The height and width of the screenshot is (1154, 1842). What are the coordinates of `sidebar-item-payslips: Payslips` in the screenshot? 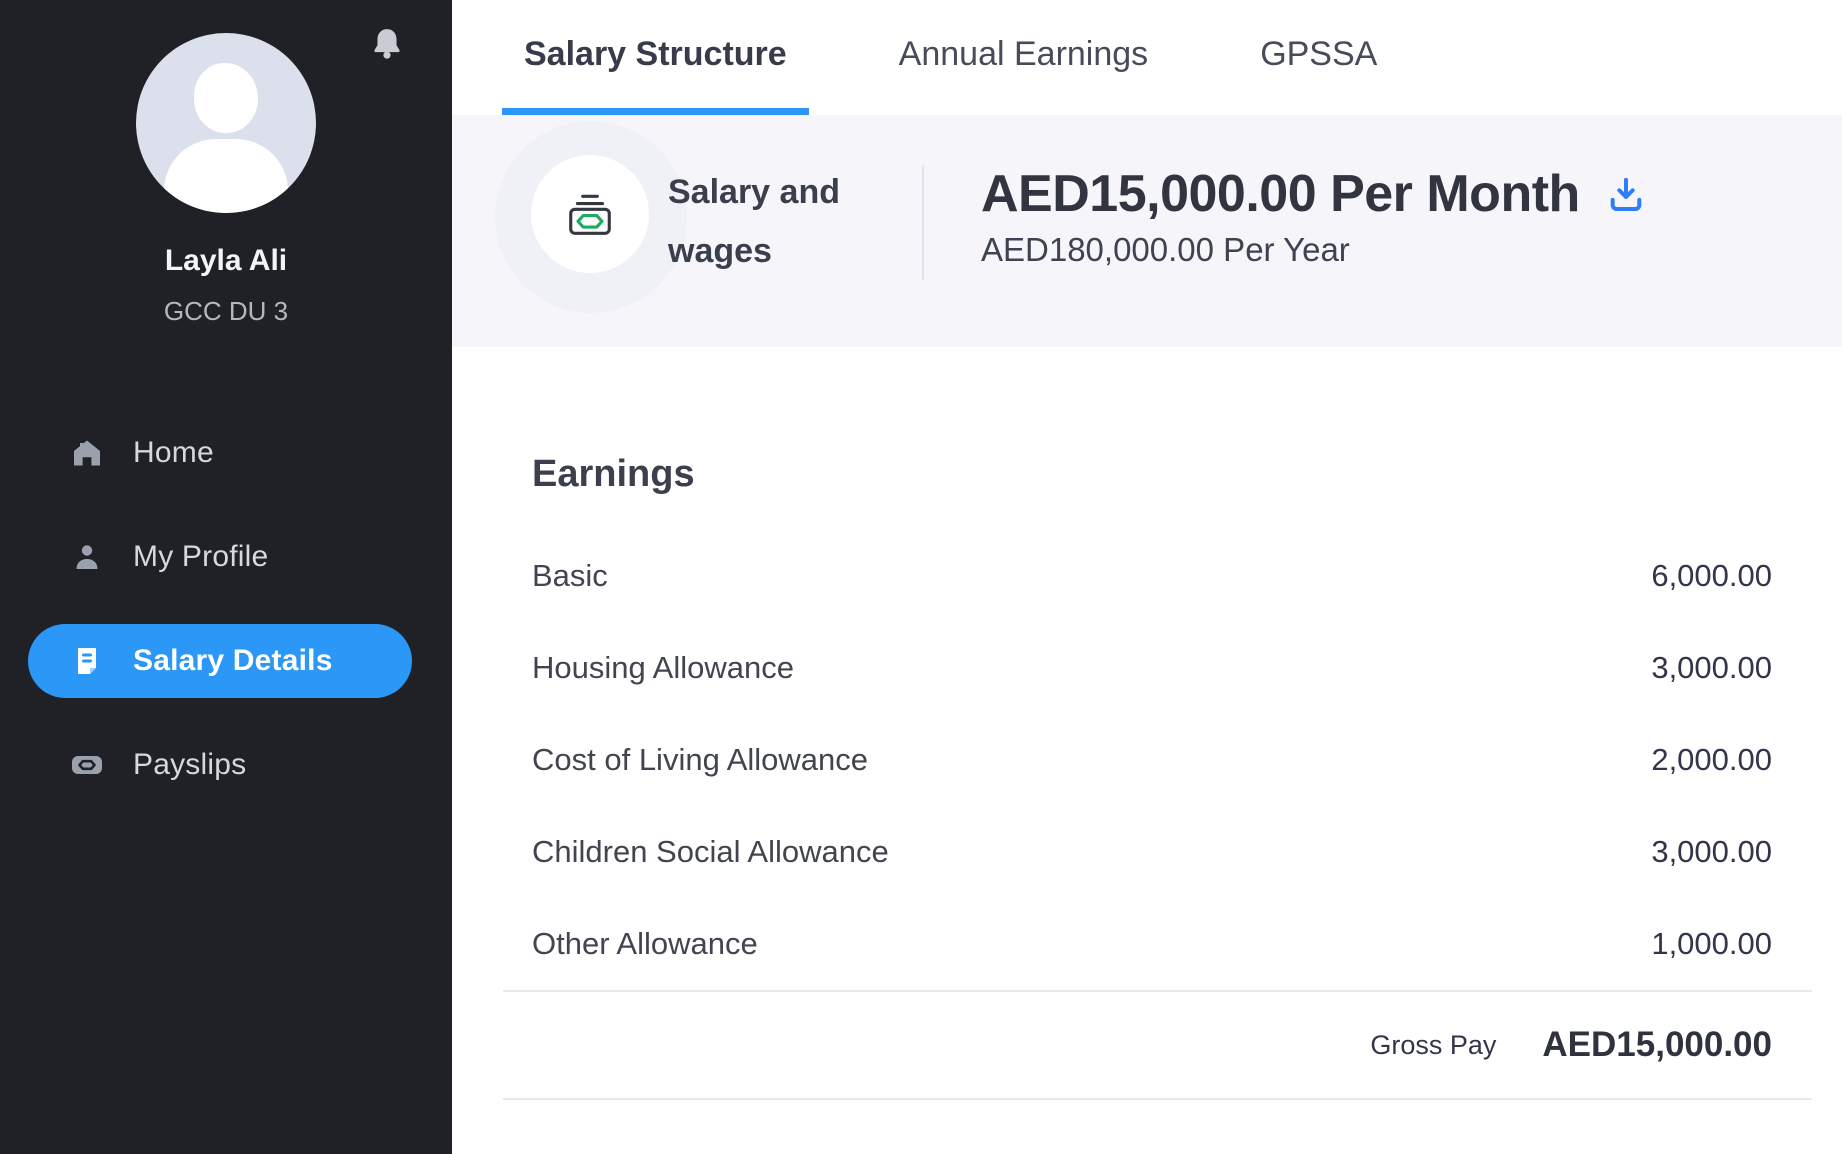 It's located at (220, 765).